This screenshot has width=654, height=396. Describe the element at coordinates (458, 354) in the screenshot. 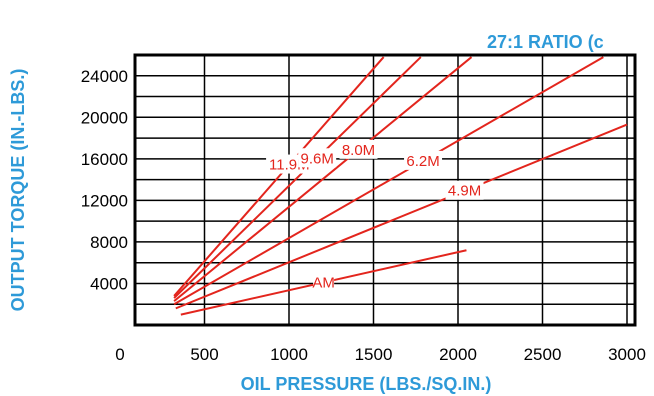

I see `x-tick-label: 2000` at that location.